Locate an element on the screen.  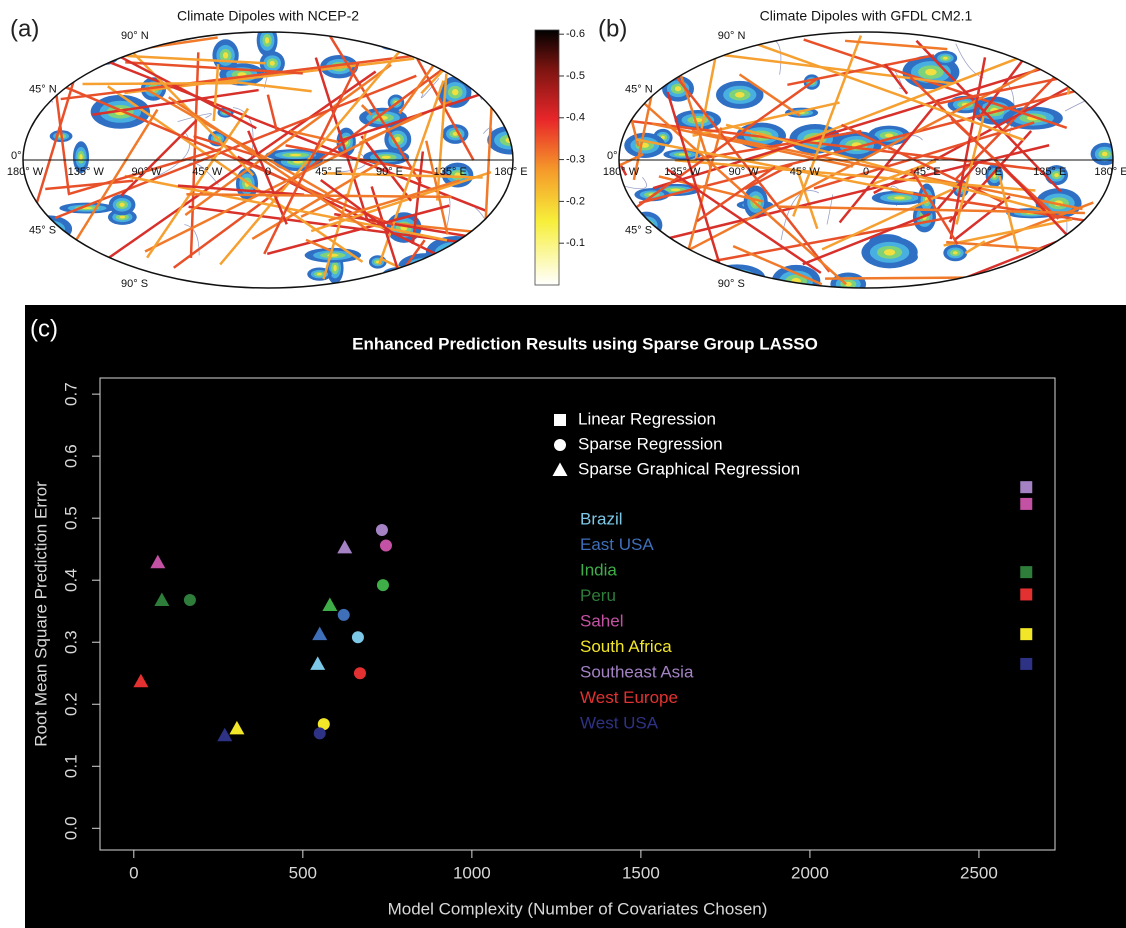
panel-label: (c) is located at coordinates (44, 328).